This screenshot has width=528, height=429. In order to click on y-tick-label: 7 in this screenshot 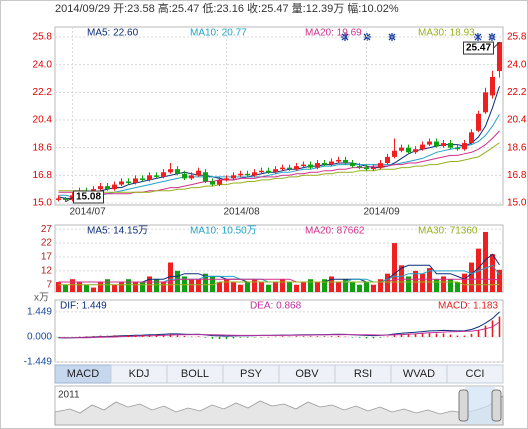, I will do `click(49, 284)`.